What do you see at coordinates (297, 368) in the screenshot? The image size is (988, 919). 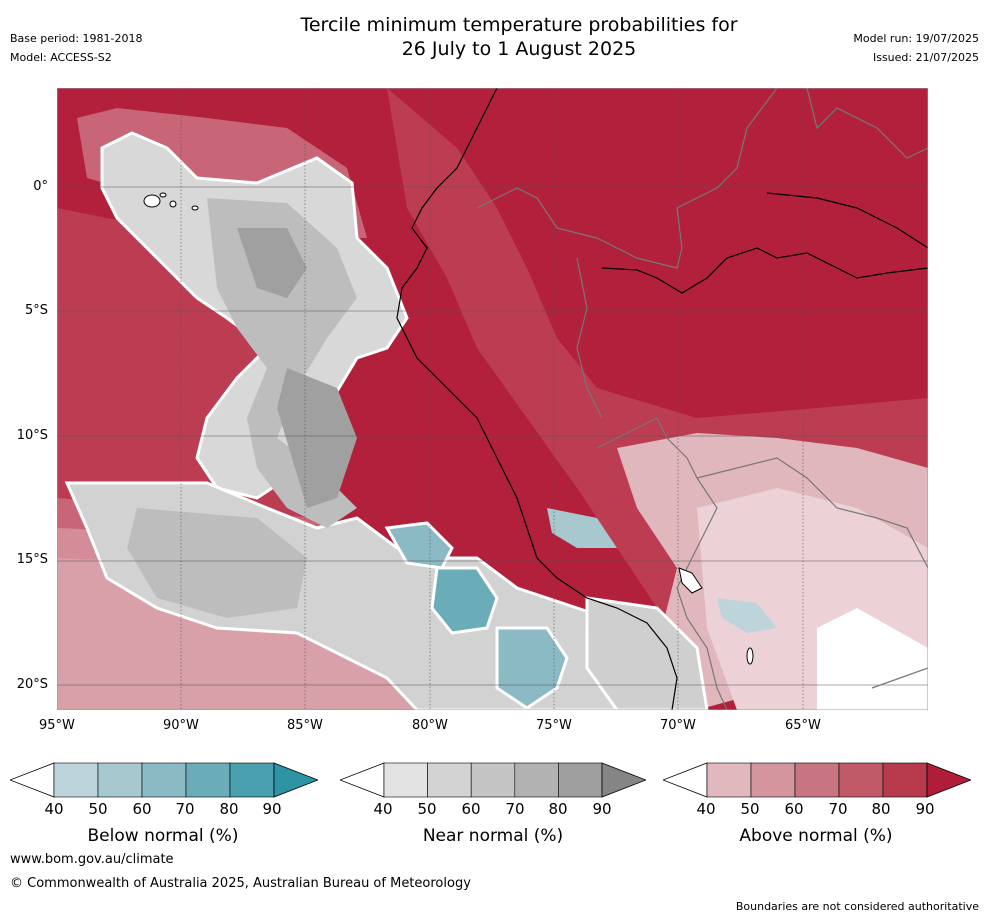 I see `near-normal-80-core` at bounding box center [297, 368].